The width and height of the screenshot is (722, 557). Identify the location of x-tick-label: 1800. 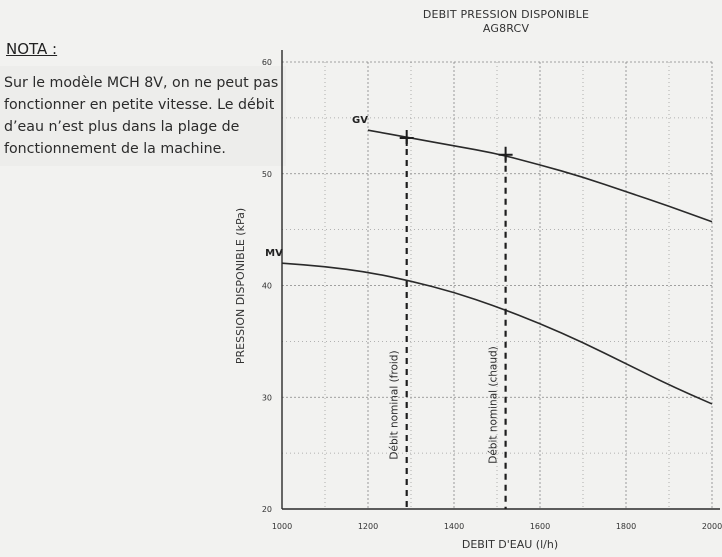
(626, 526).